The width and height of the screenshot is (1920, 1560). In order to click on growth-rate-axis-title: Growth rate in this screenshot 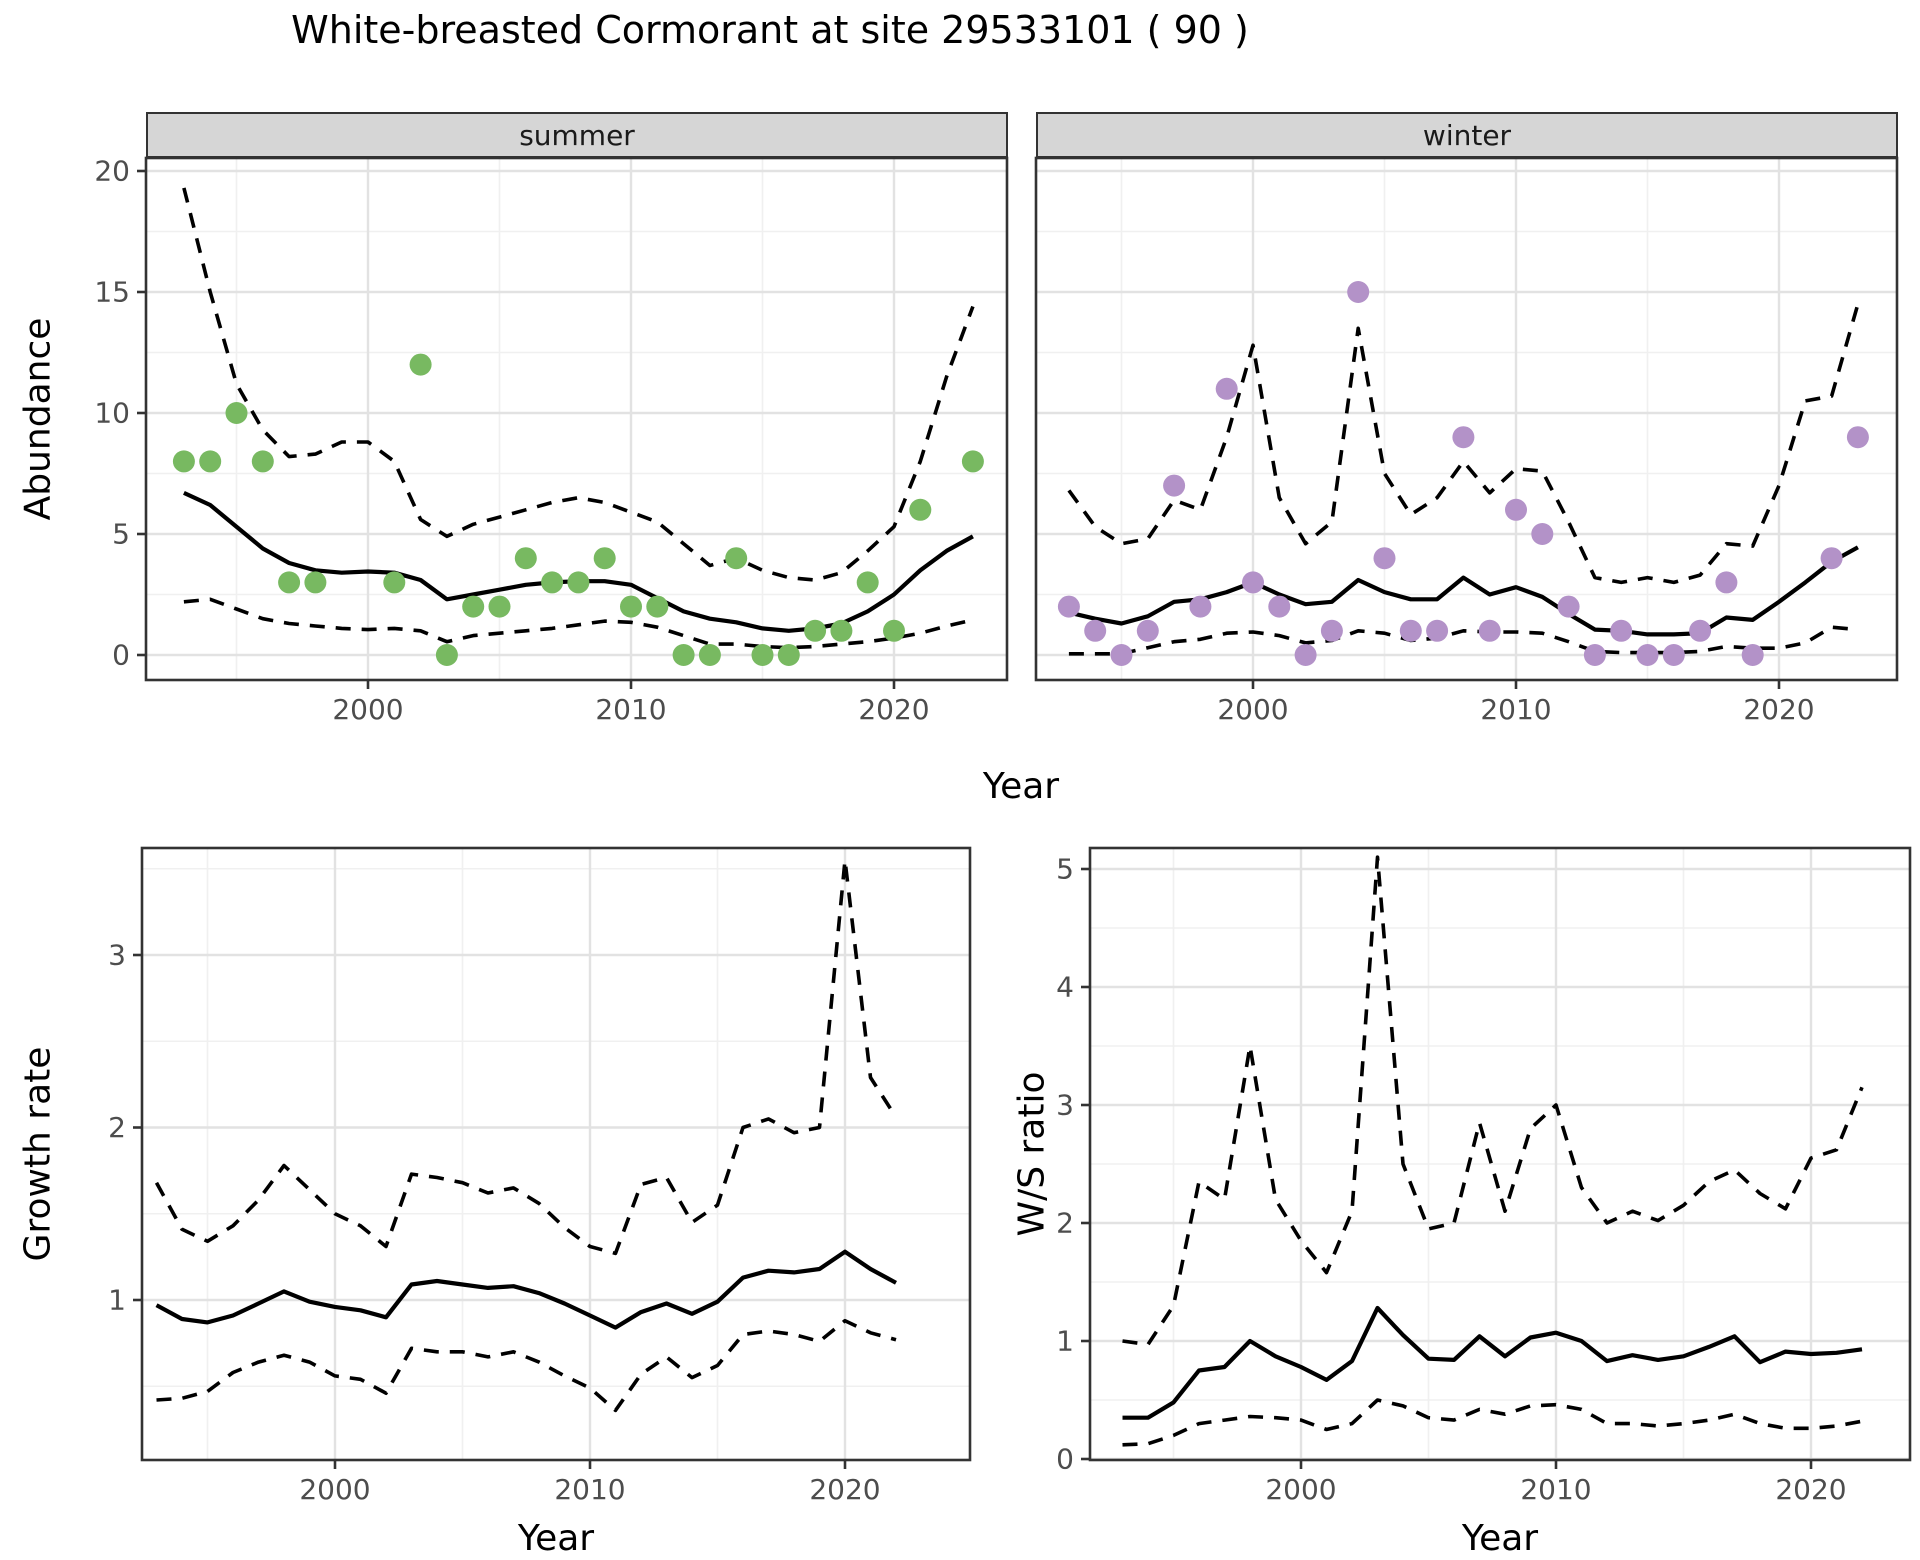, I will do `click(38, 1154)`.